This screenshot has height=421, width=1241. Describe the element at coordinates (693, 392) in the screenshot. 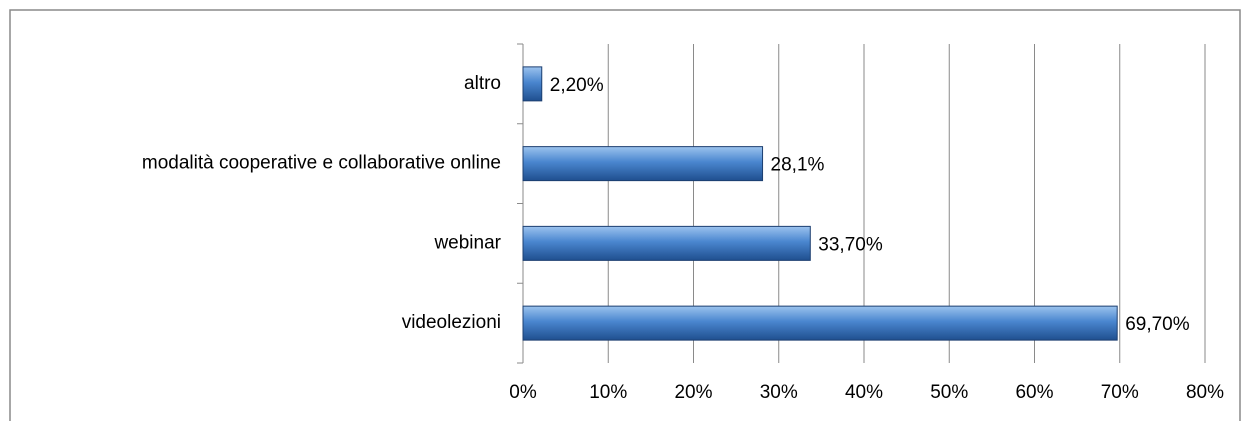

I see `x-tick-label: 20%` at that location.